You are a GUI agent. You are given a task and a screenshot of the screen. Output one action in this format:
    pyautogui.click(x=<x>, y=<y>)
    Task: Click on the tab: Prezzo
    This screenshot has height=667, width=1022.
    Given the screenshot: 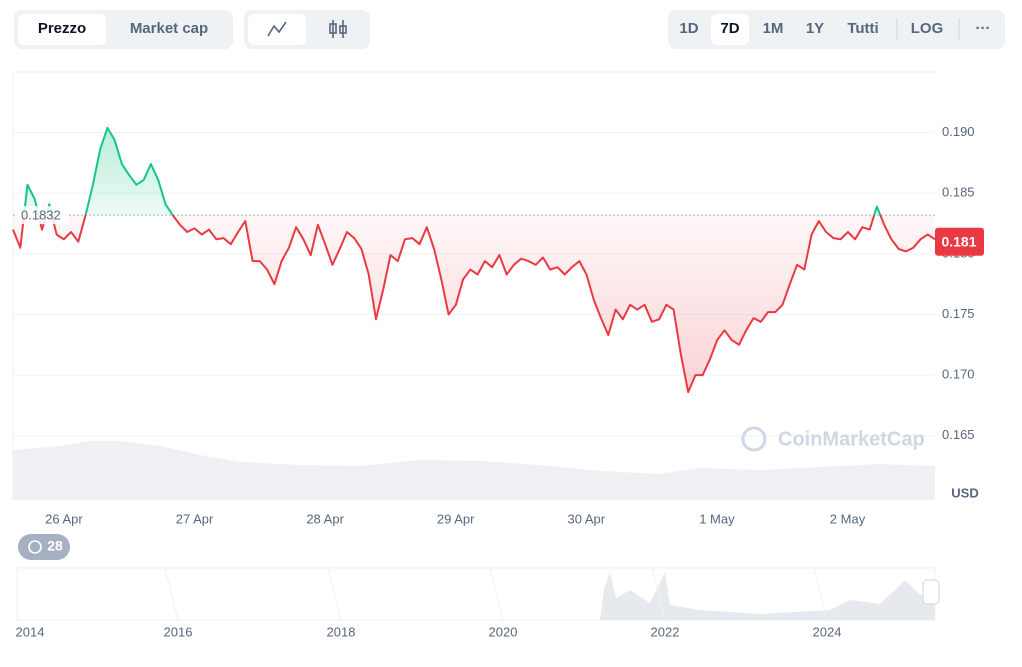 What is the action you would take?
    pyautogui.click(x=62, y=28)
    